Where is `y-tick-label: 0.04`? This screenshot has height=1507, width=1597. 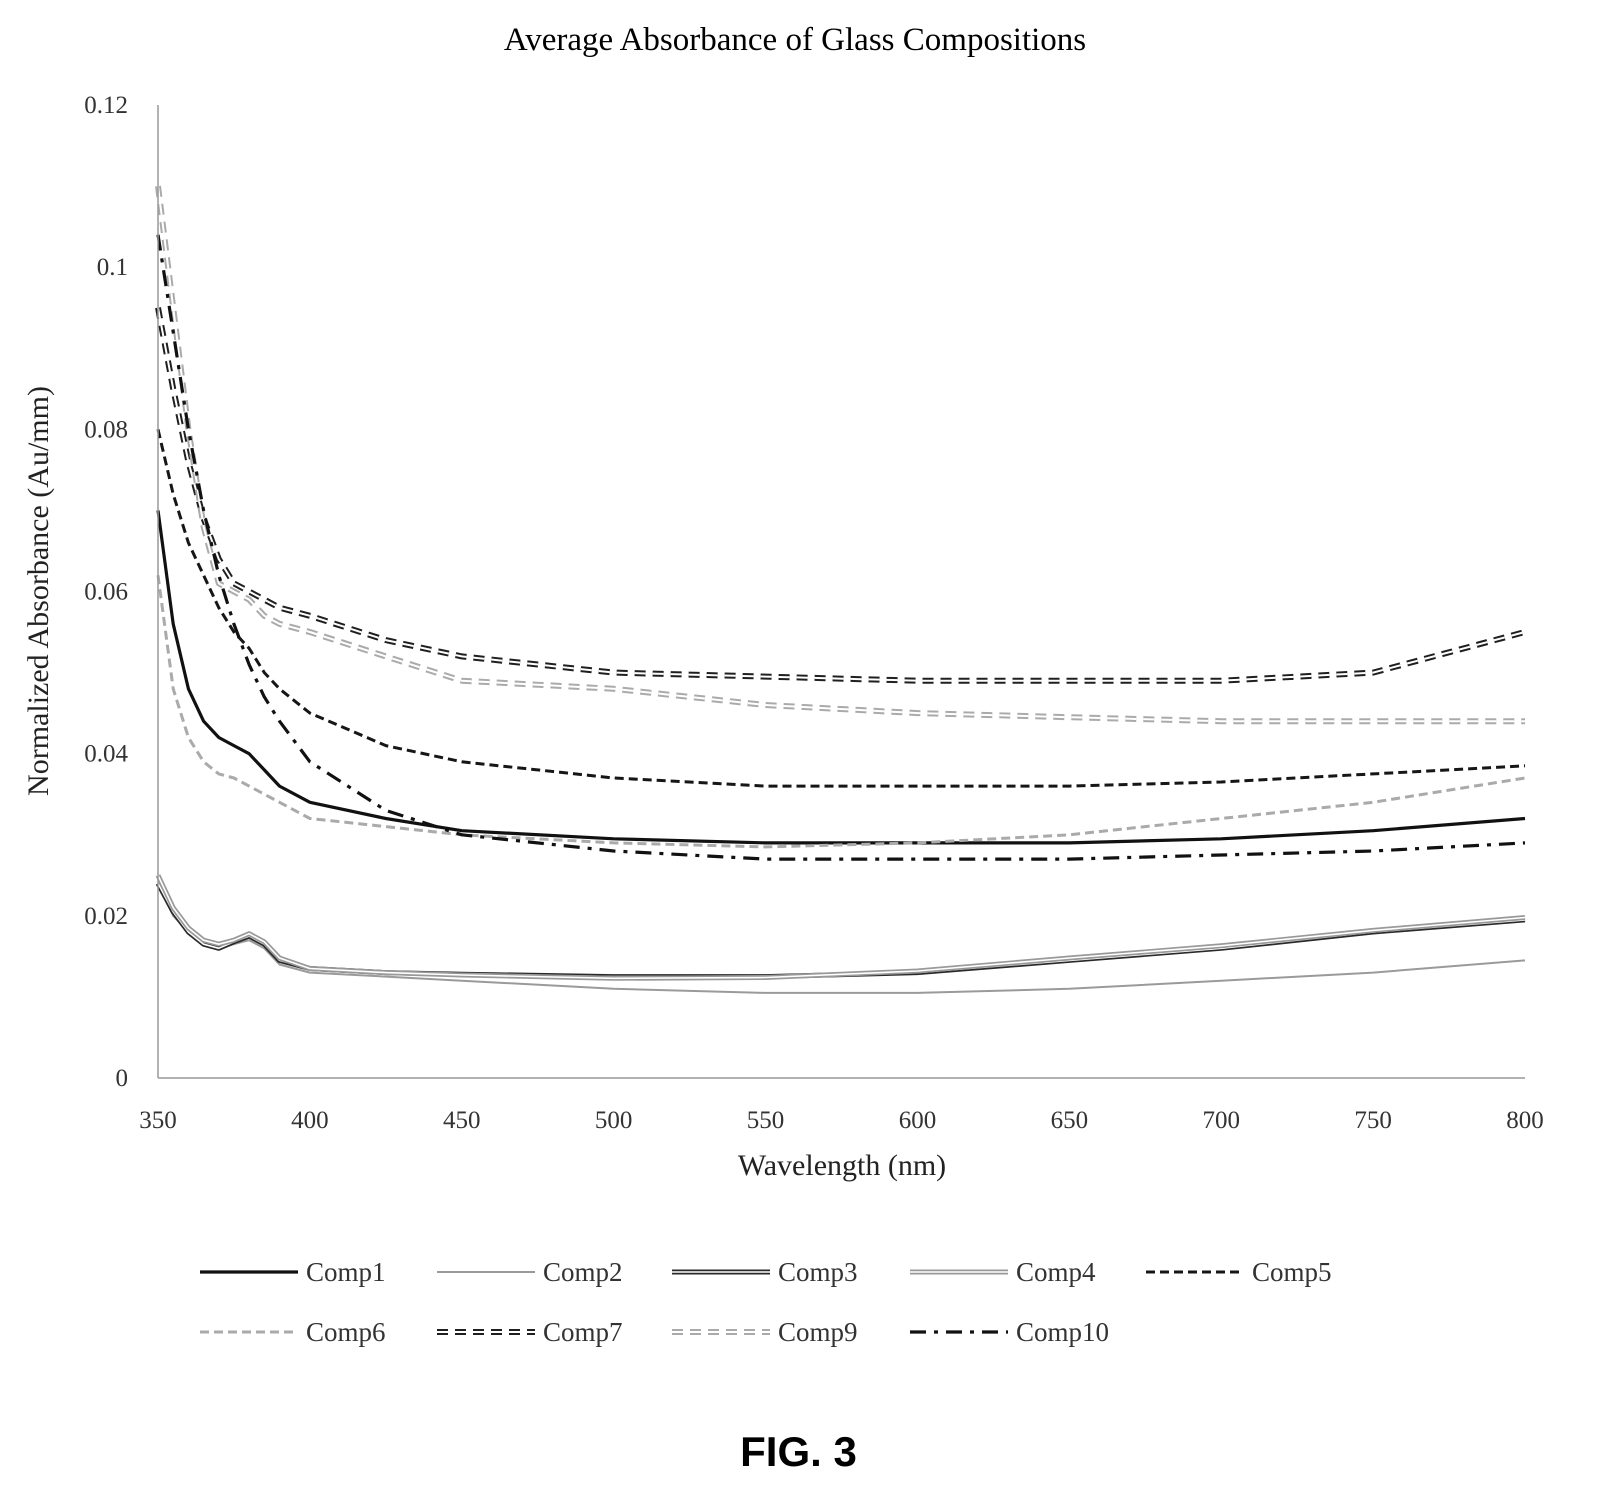 y-tick-label: 0.04 is located at coordinates (106, 754).